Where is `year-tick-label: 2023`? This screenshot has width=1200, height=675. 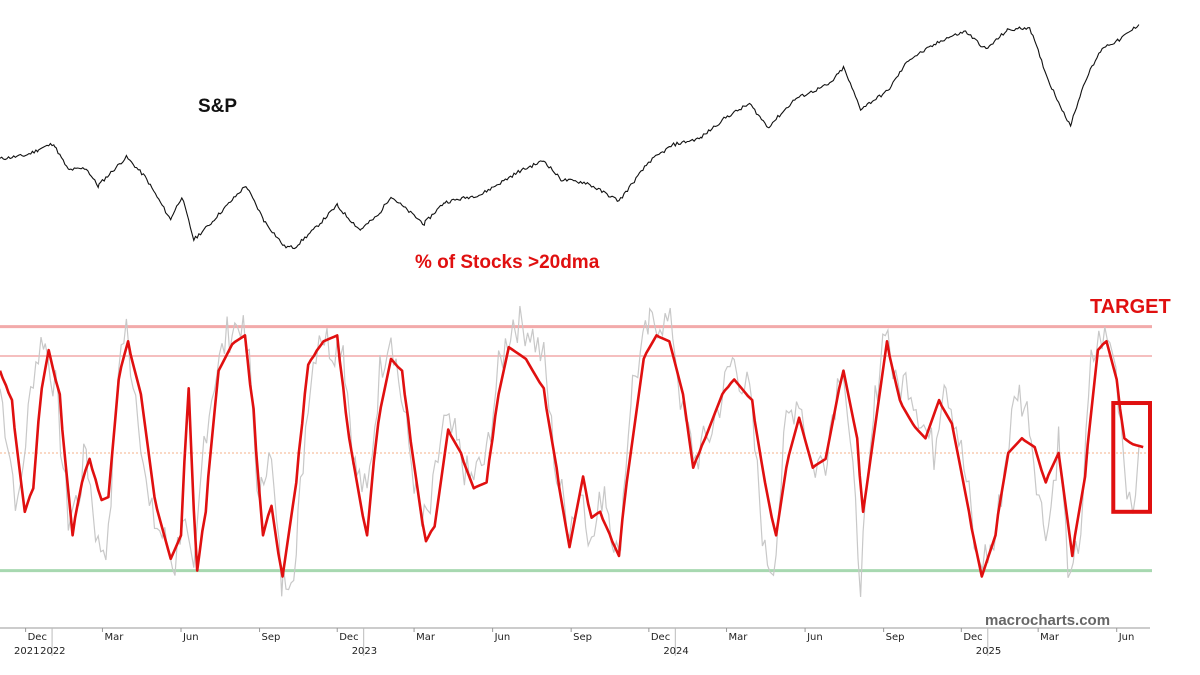 year-tick-label: 2023 is located at coordinates (364, 651).